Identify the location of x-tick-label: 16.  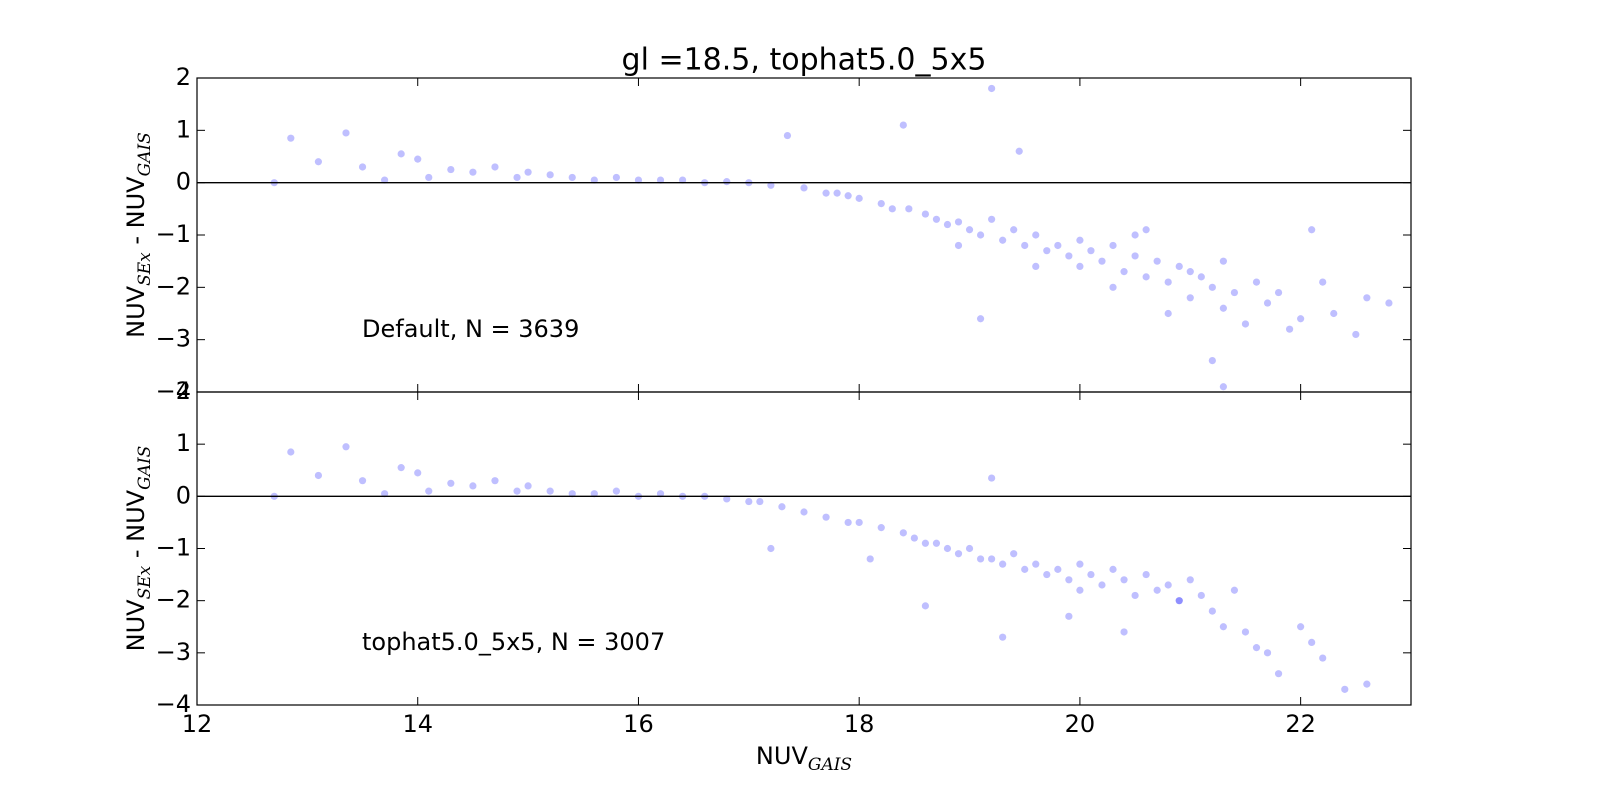
(638, 724).